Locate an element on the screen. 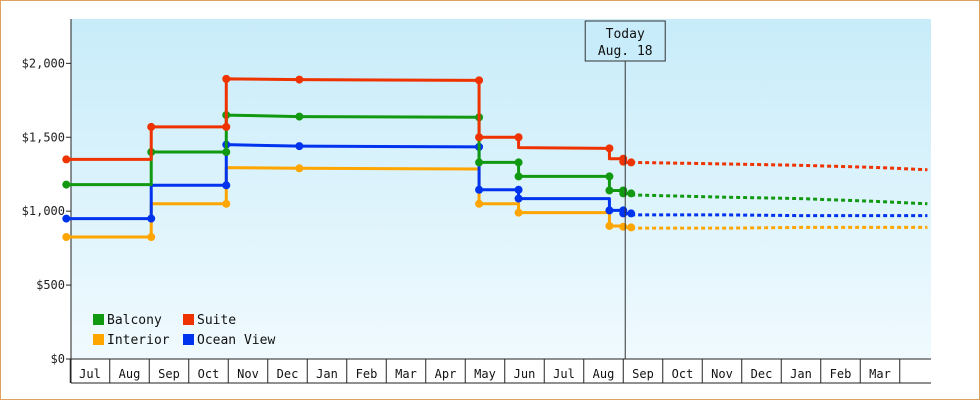 The height and width of the screenshot is (400, 980). legend-item: Ocean View is located at coordinates (229, 340).